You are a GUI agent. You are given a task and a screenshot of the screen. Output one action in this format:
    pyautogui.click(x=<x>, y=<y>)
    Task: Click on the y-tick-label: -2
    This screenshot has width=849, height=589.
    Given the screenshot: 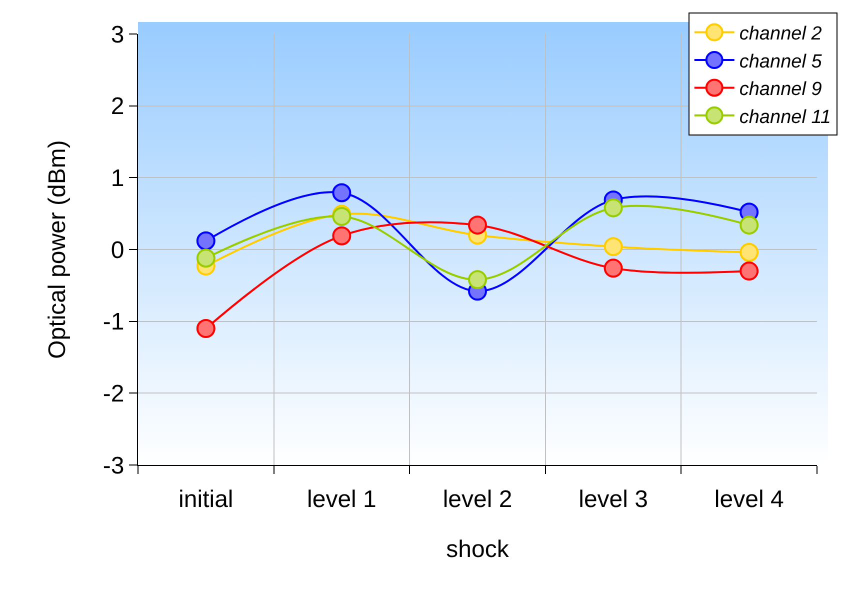 What is the action you would take?
    pyautogui.click(x=113, y=394)
    